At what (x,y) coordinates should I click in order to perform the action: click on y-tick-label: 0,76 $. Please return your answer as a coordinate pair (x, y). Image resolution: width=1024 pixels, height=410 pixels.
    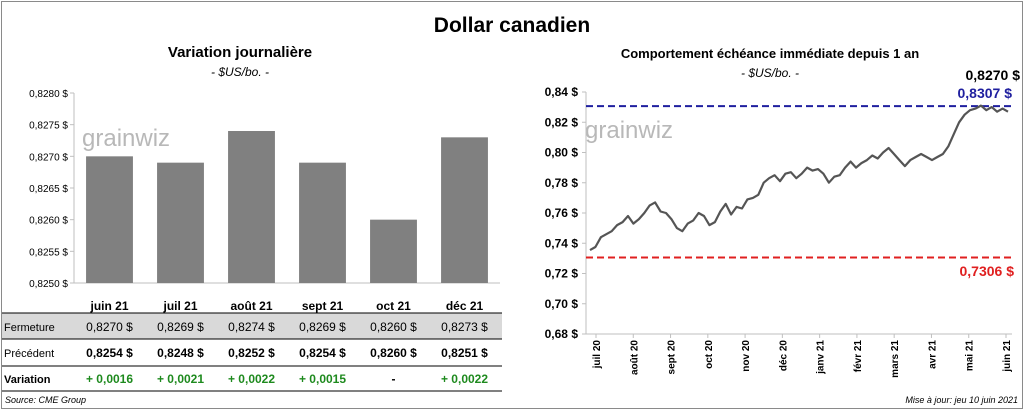
    Looking at the image, I should click on (562, 213).